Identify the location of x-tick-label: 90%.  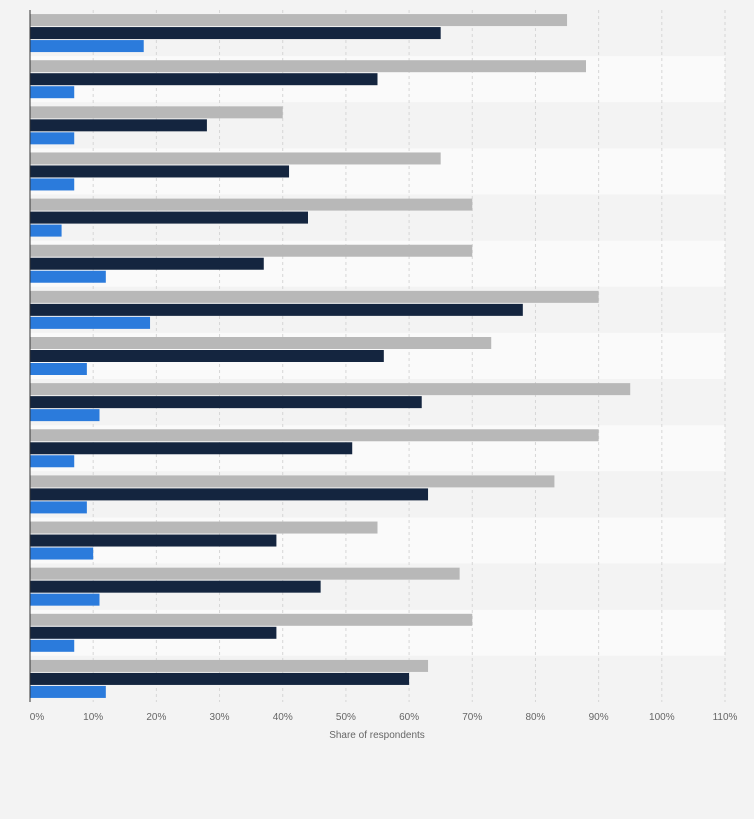
(599, 717).